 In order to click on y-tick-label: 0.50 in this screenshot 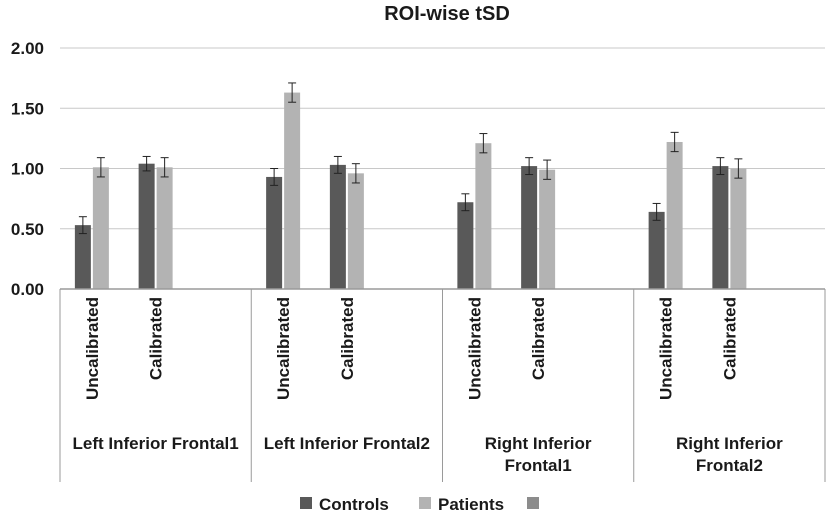, I will do `click(27, 229)`.